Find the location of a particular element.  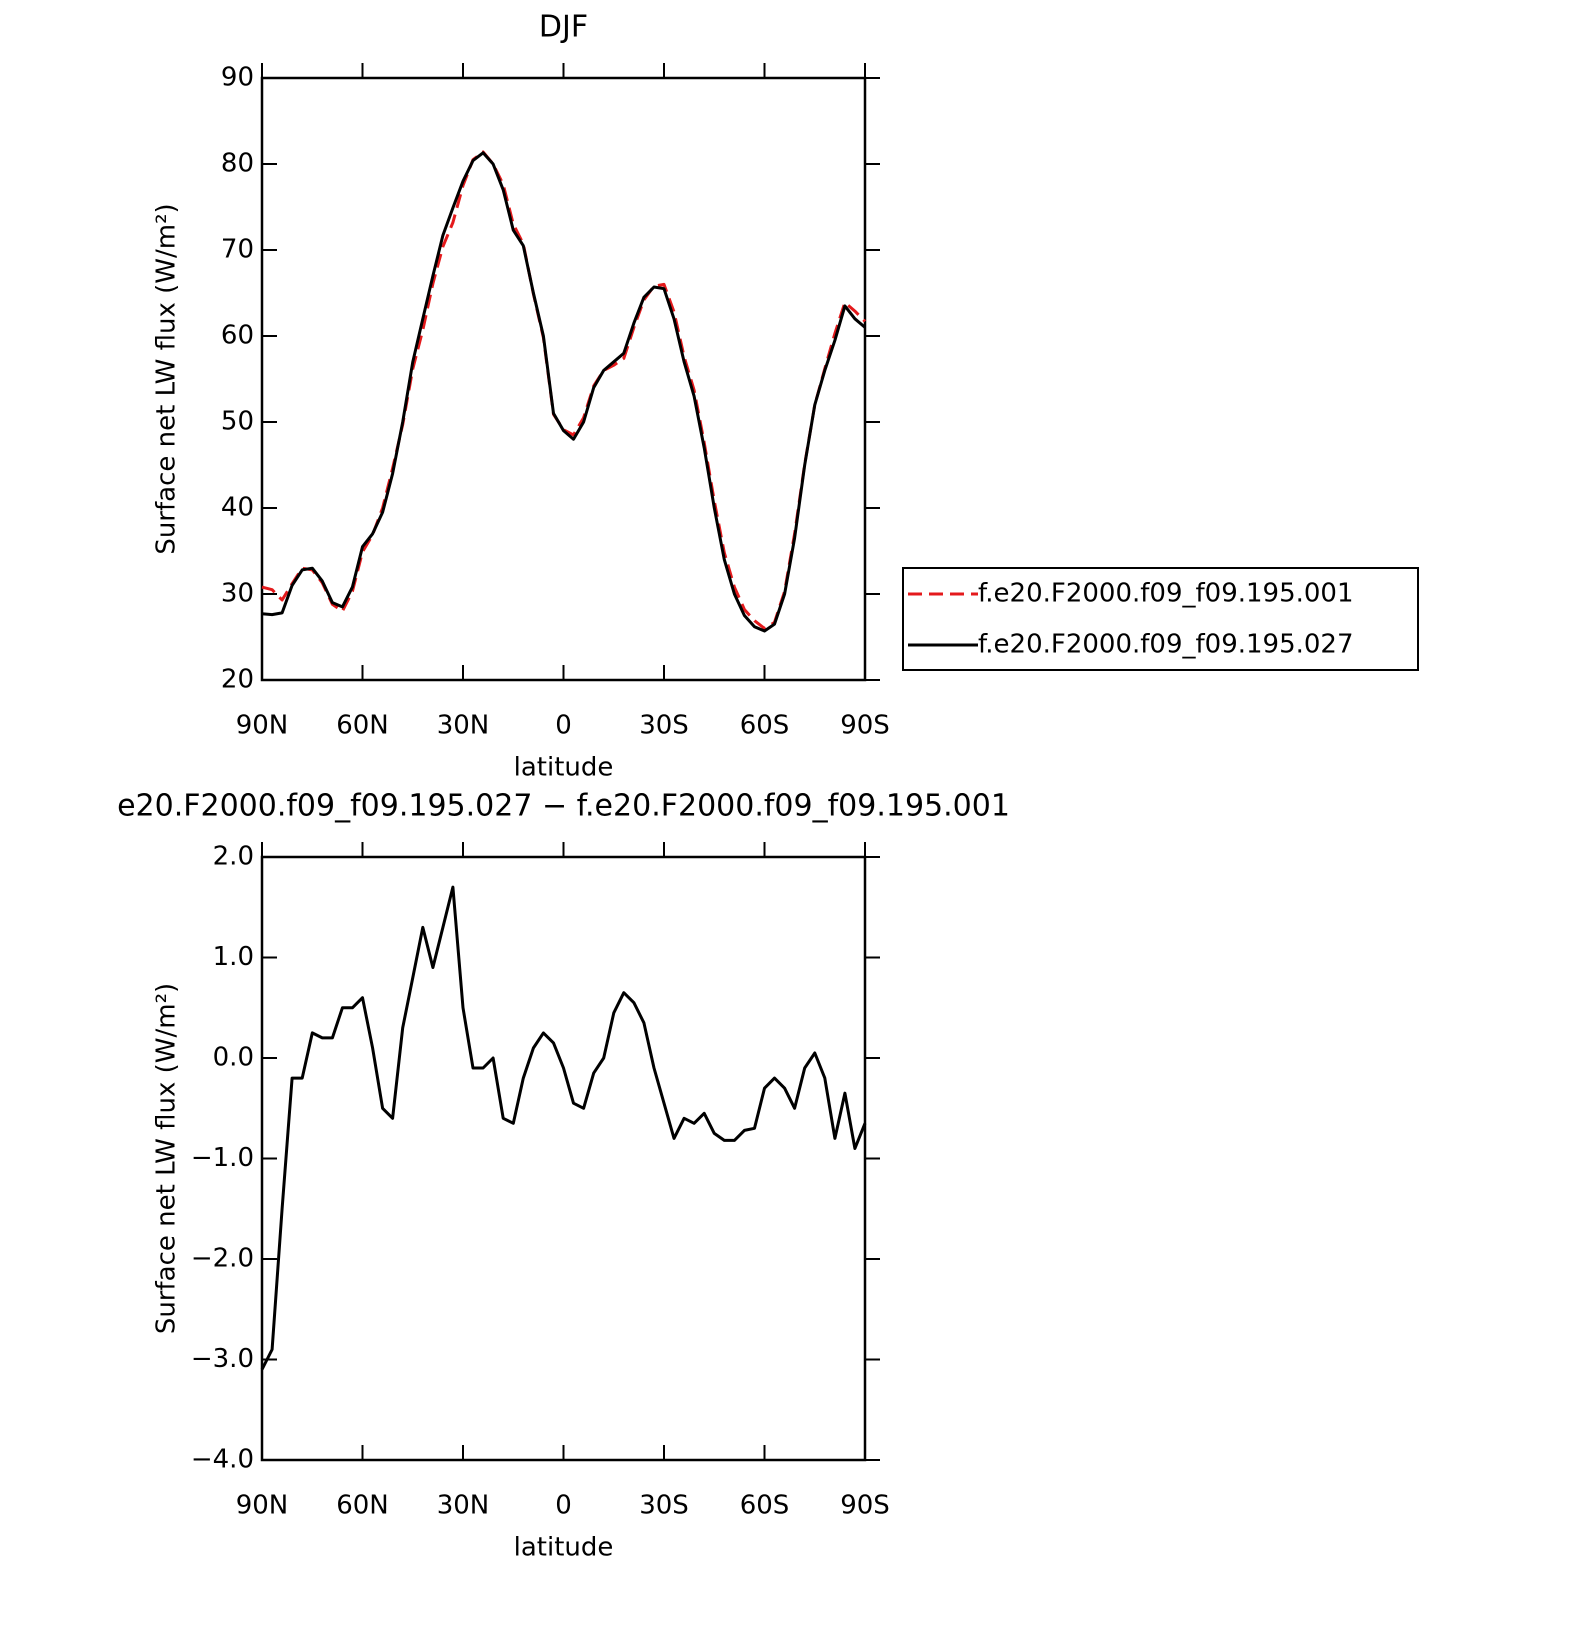

y-tick-label: 0.0 is located at coordinates (233, 1058).